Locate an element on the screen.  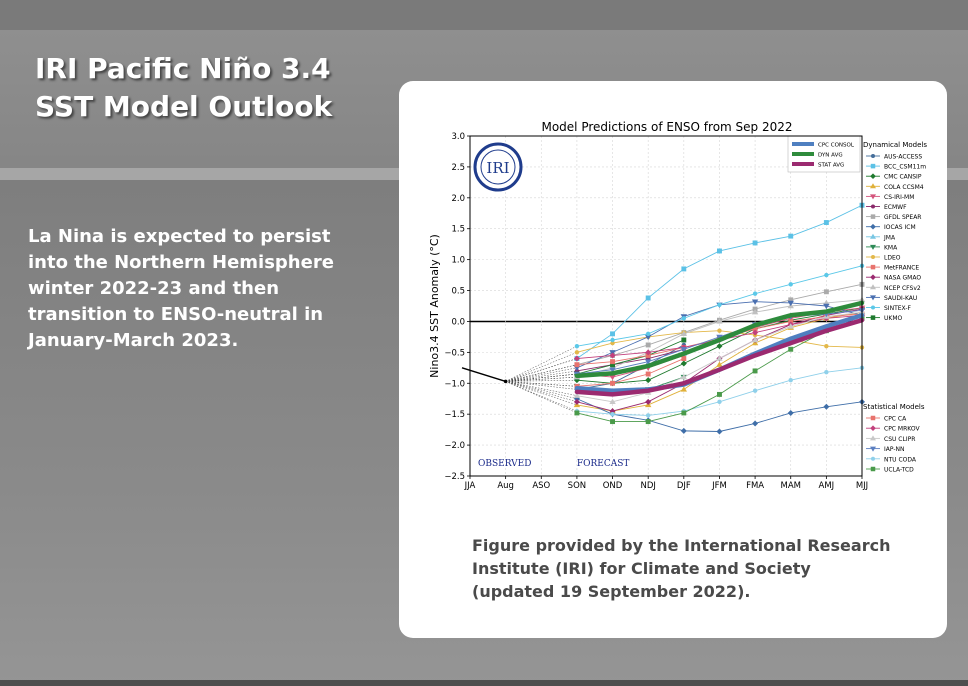
forecast-label: FORECAST is located at coordinates (603, 464).